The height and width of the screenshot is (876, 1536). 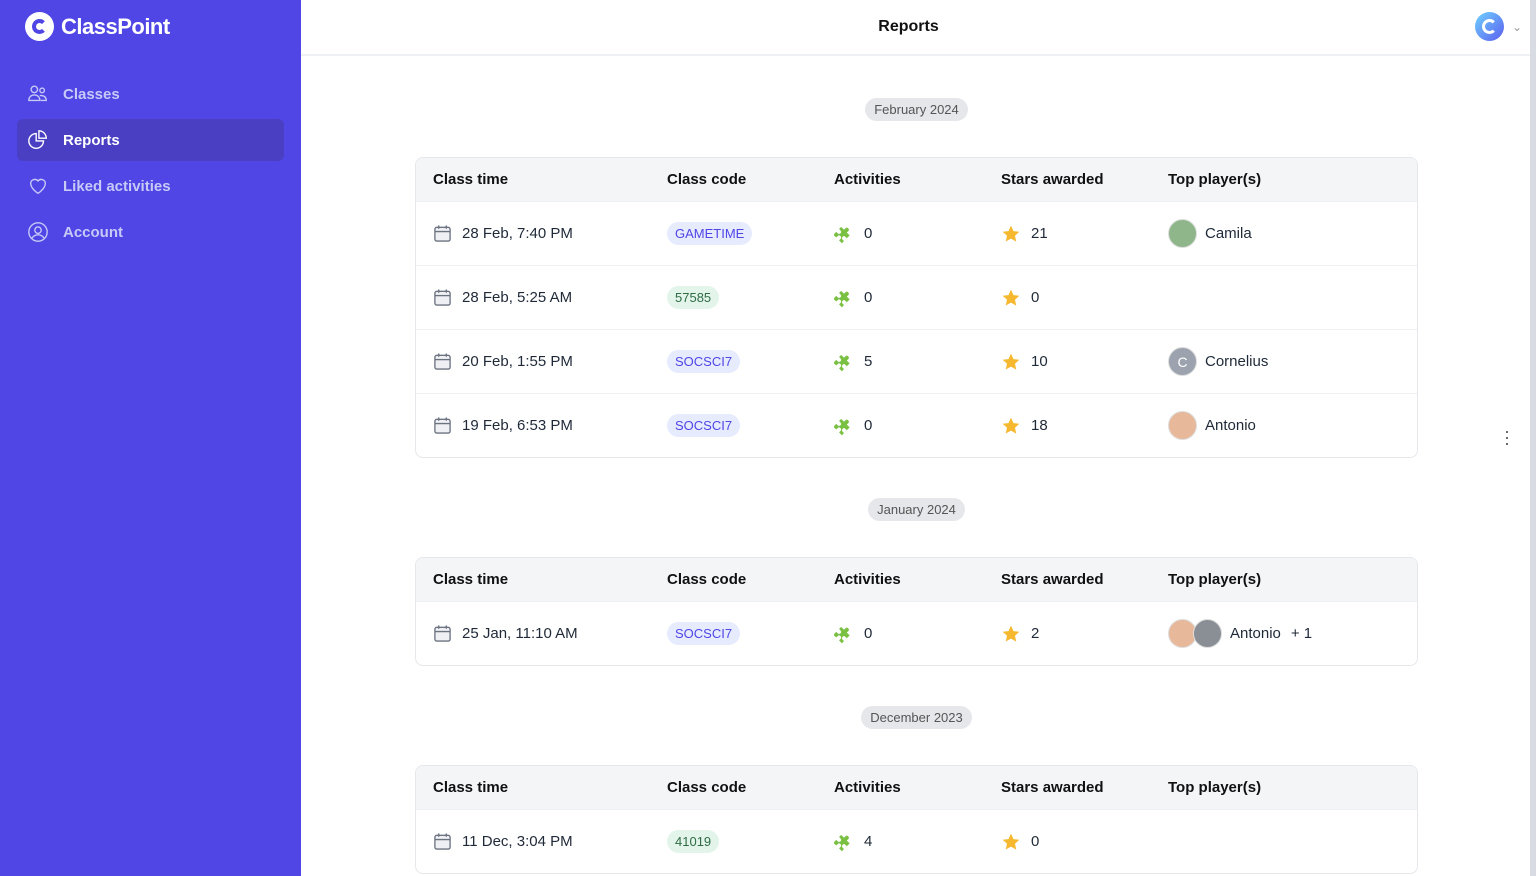 I want to click on top-player-name: Camila, so click(x=1228, y=233).